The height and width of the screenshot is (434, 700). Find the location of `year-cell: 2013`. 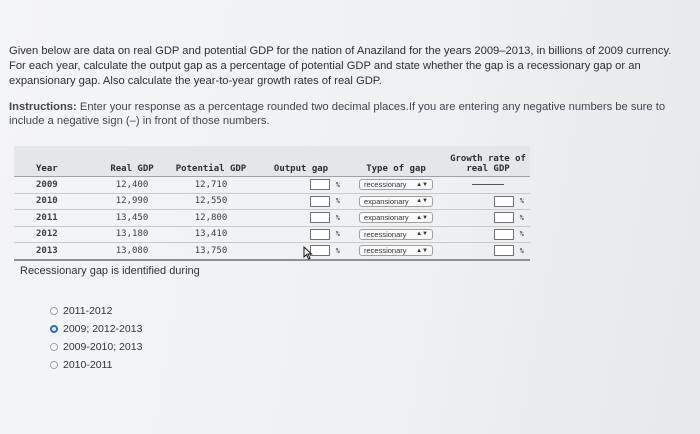

year-cell: 2013 is located at coordinates (56, 251).